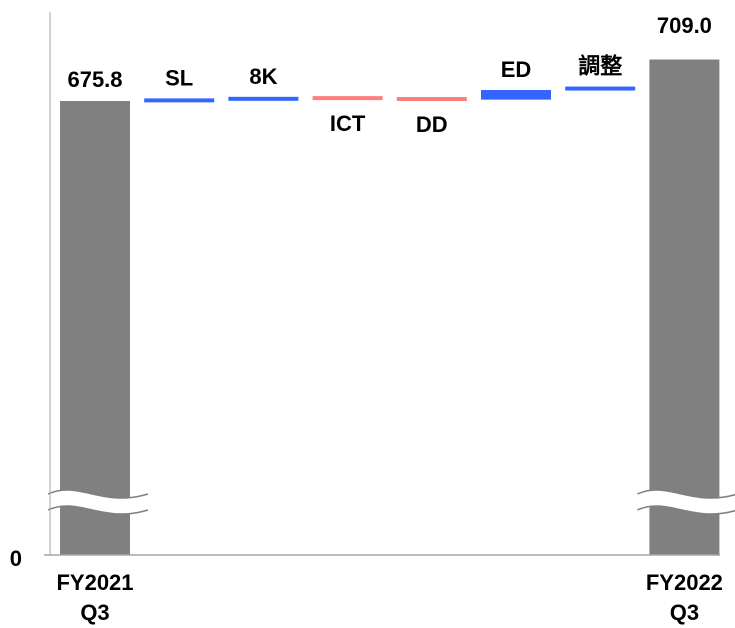 The image size is (735, 628). What do you see at coordinates (684, 307) in the screenshot?
I see `bar-end-total` at bounding box center [684, 307].